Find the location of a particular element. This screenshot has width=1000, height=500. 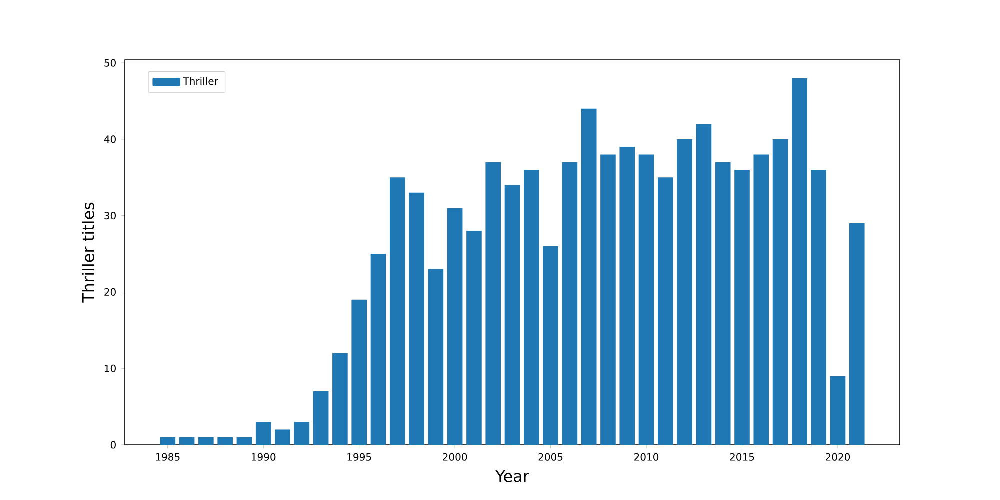

y-tick-label: 50 is located at coordinates (110, 63).